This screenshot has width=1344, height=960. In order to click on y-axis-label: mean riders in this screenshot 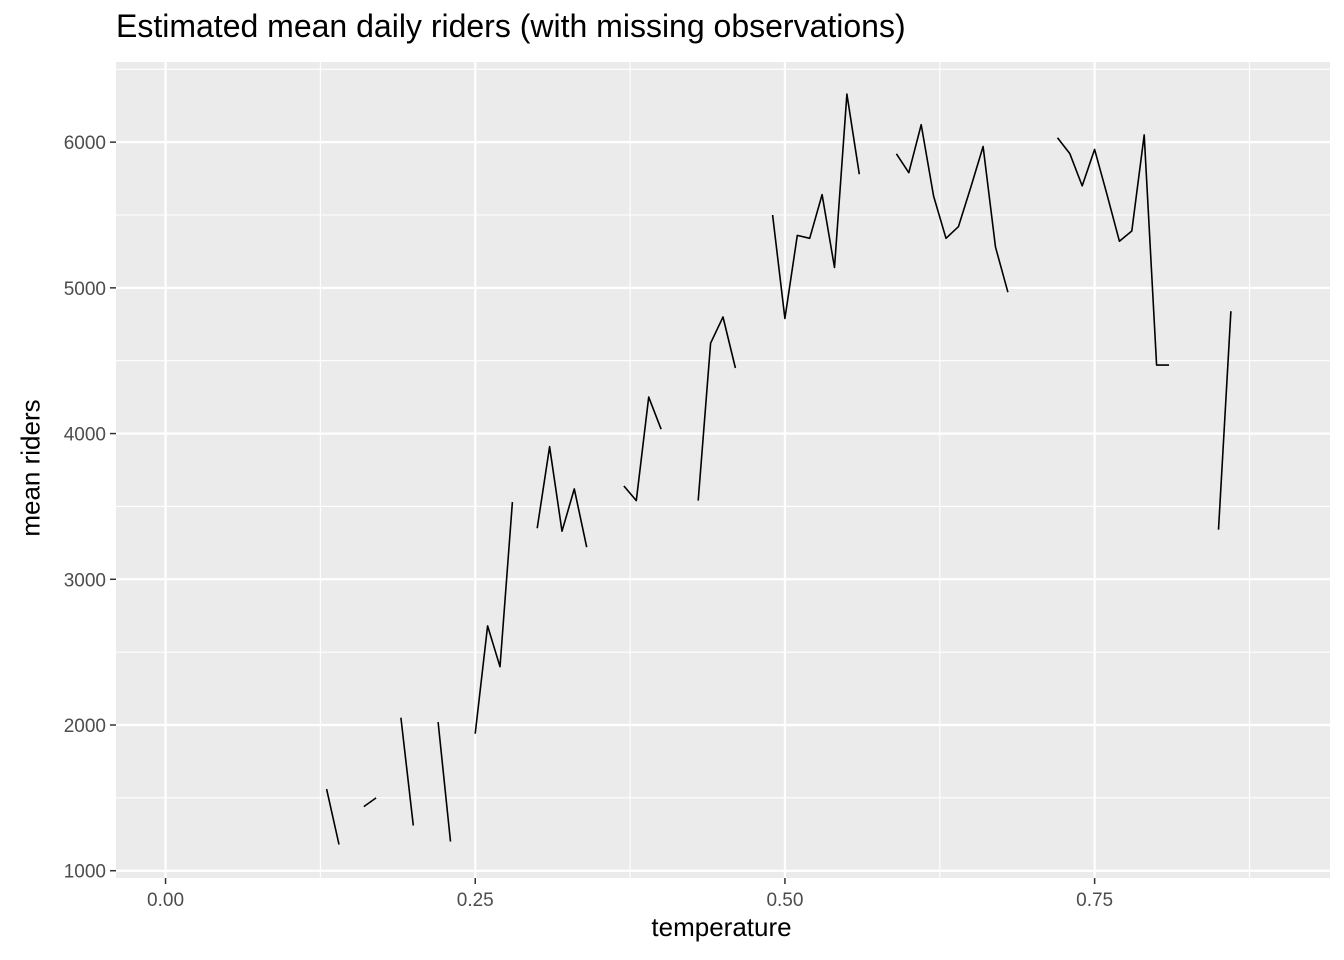, I will do `click(30, 468)`.